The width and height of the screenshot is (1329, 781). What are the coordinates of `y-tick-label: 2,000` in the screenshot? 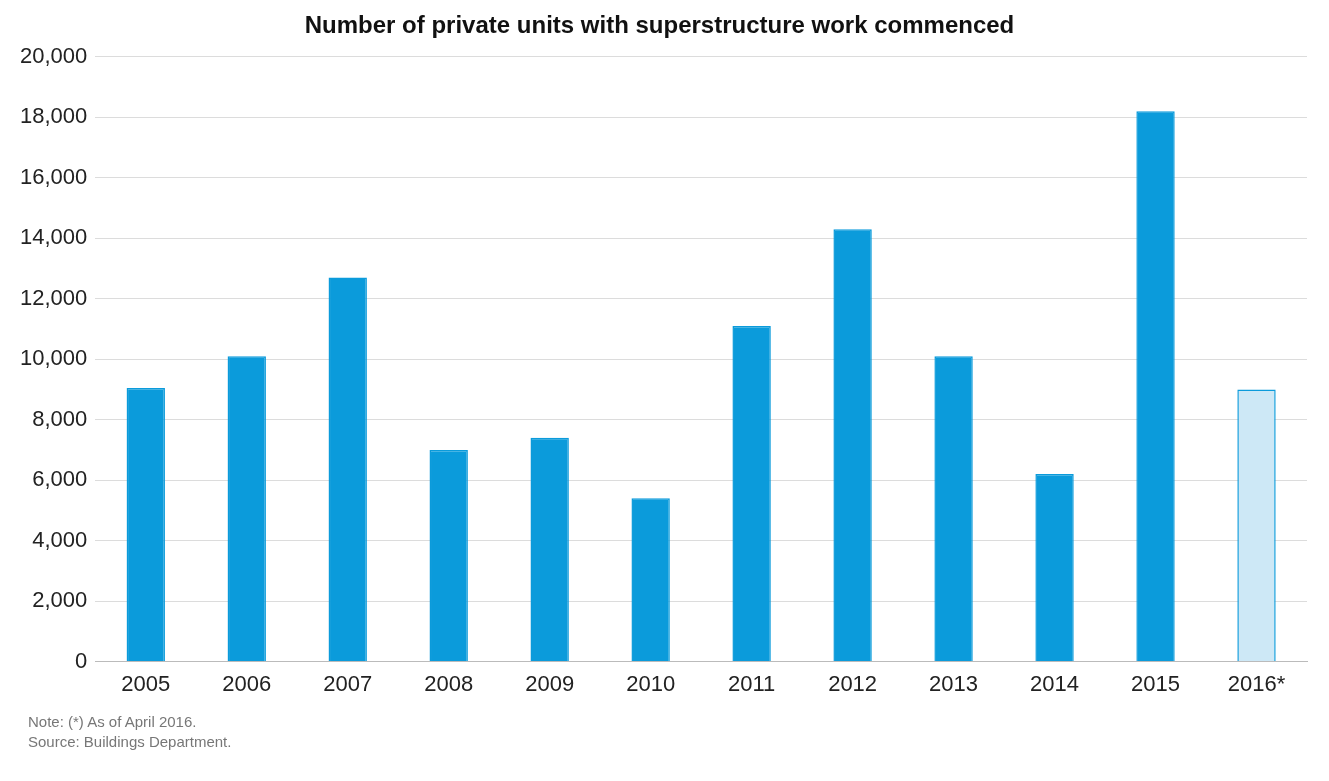 It's located at (60, 600).